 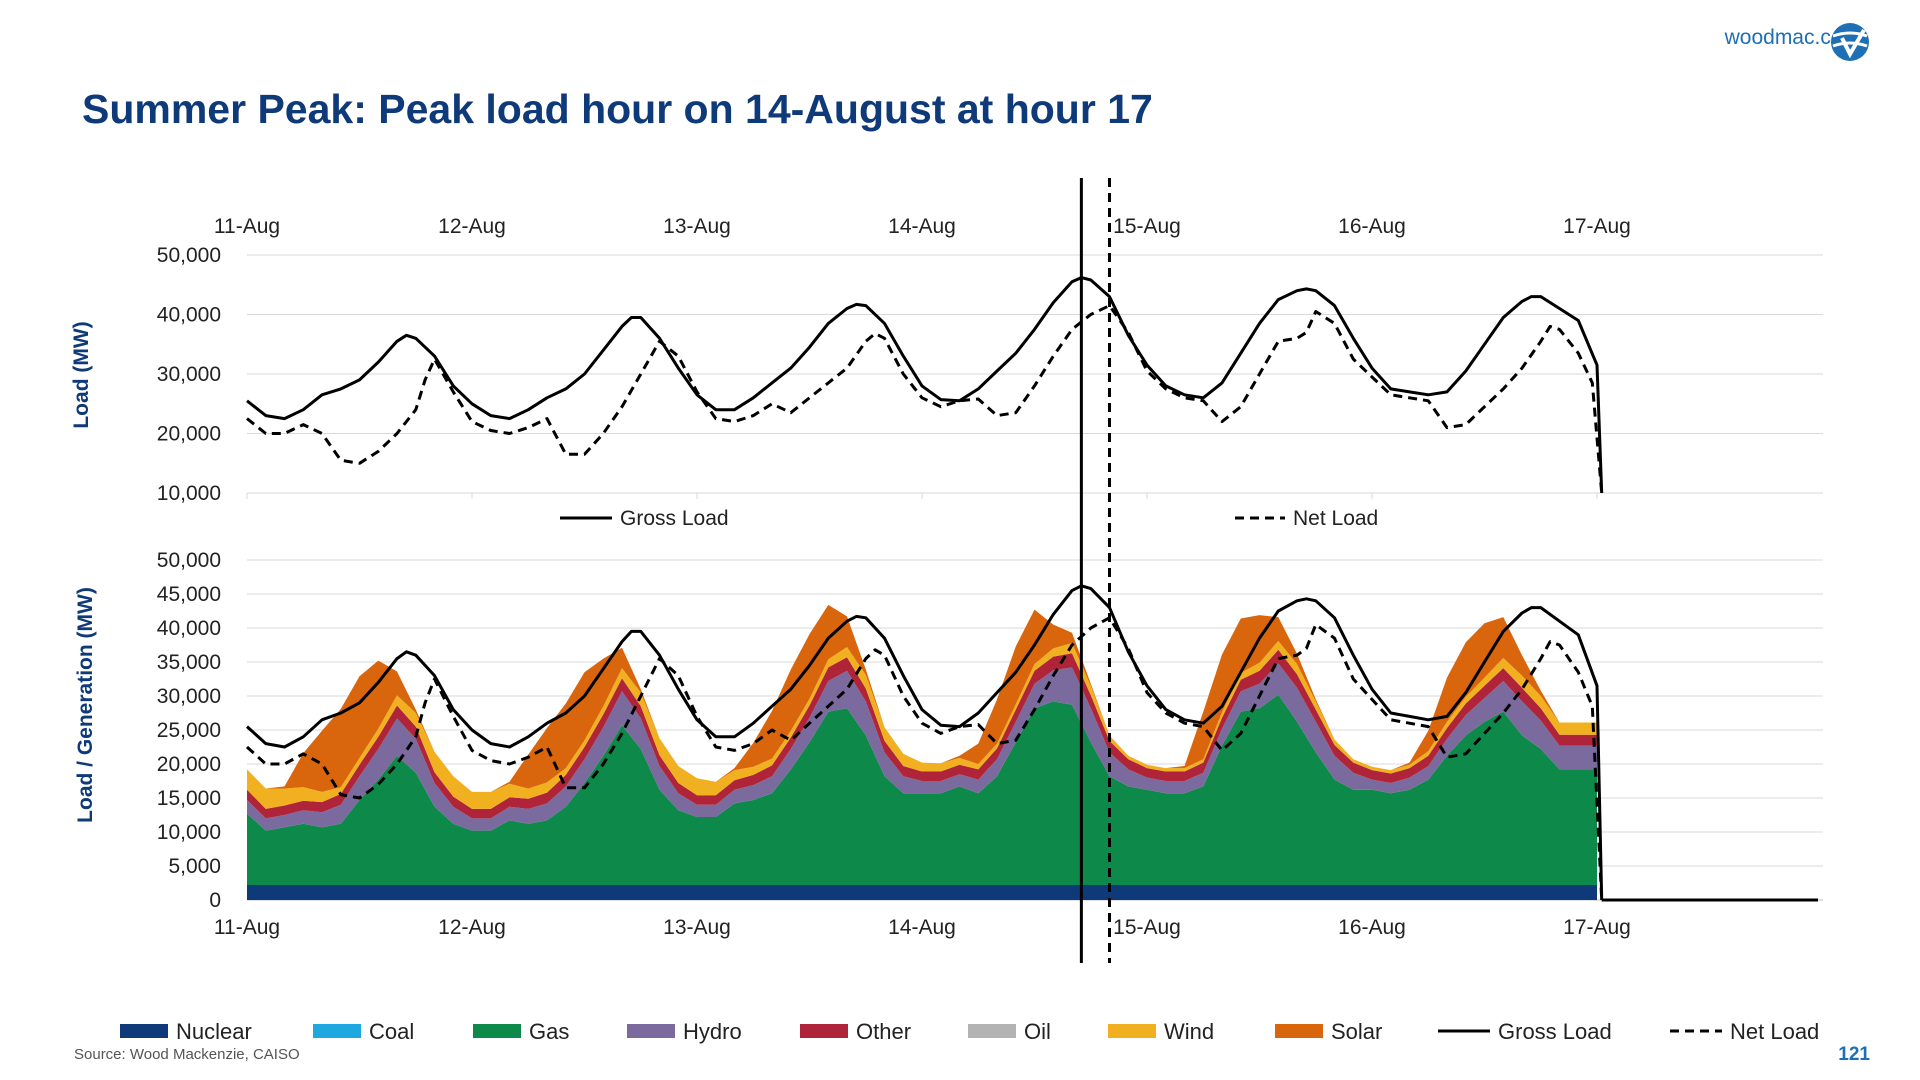 What do you see at coordinates (549, 1031) in the screenshot?
I see `legend-label-gas: Gas` at bounding box center [549, 1031].